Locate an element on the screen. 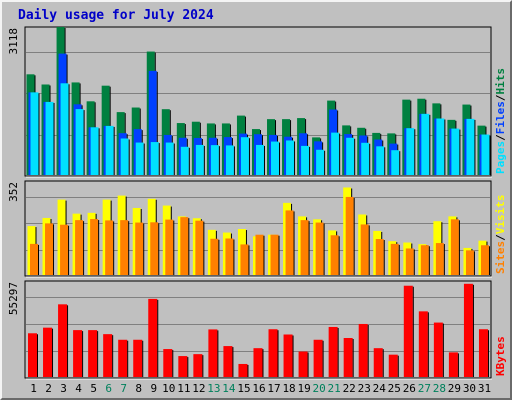  legend-part: KBytes is located at coordinates (500, 356).